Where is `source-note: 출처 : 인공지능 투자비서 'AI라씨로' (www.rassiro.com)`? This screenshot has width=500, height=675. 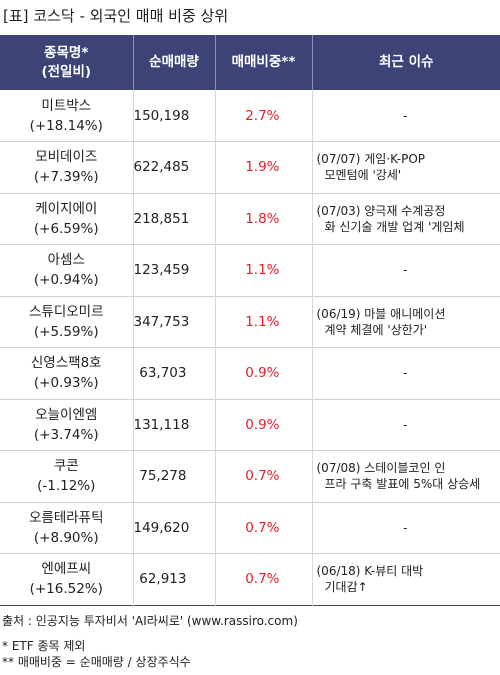 source-note: 출처 : 인공지능 투자비서 'AI라씨로' (www.rassiro.com) is located at coordinates (150, 621).